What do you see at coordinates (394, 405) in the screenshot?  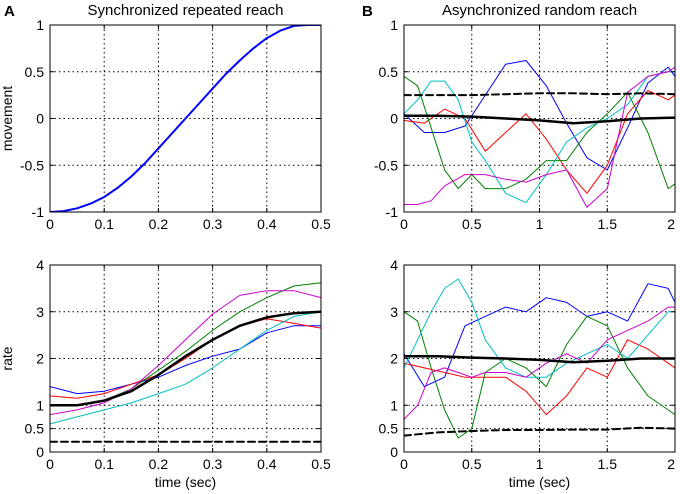 I see `chart-b-bottom-ytick-label-2: 1` at bounding box center [394, 405].